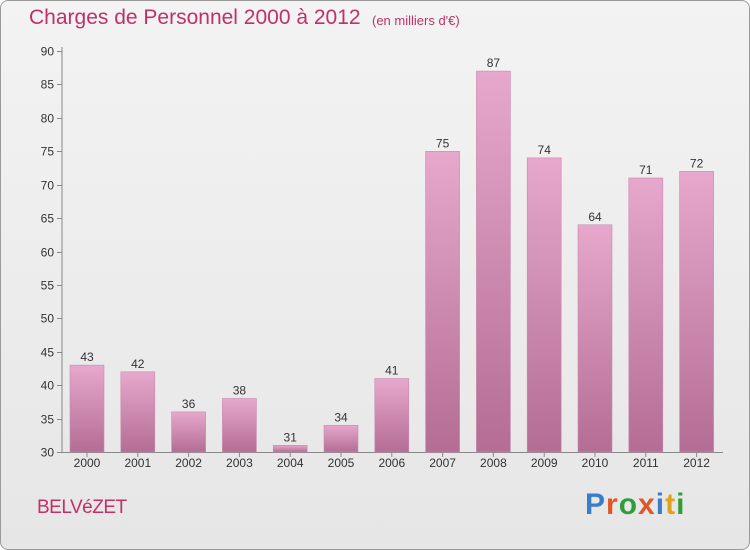 Image resolution: width=750 pixels, height=550 pixels. I want to click on x-tick-label-2005: 2005, so click(341, 463).